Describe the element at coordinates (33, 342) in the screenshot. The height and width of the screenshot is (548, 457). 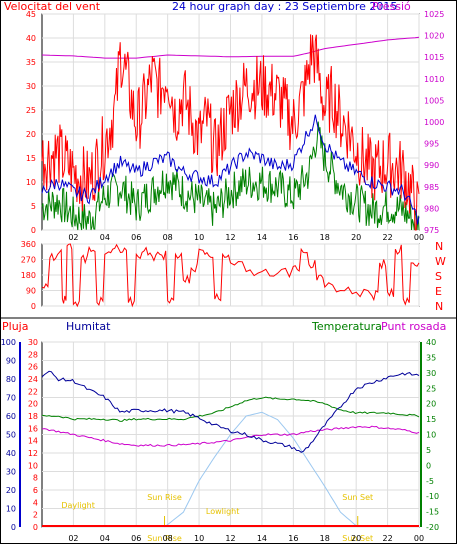
I see `rain-tick-label: 30` at that location.